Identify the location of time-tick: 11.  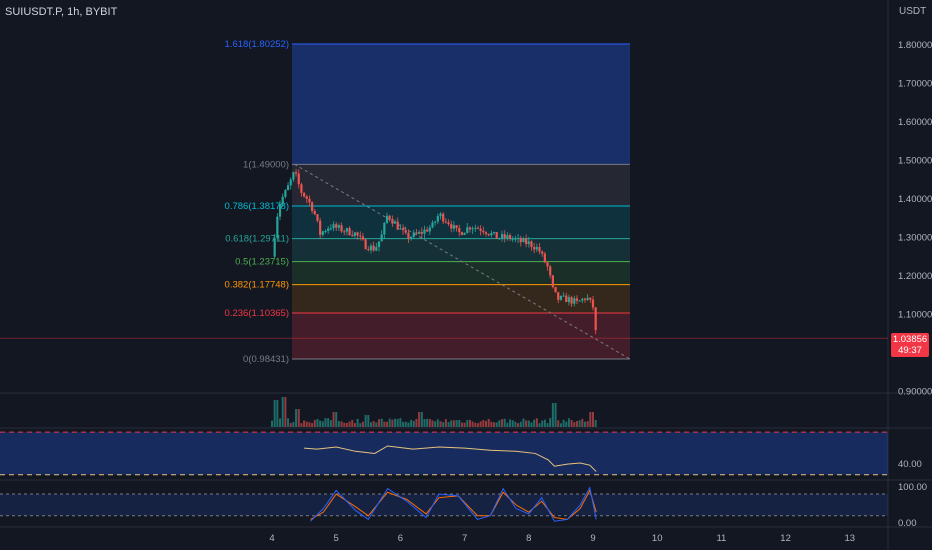
(721, 538).